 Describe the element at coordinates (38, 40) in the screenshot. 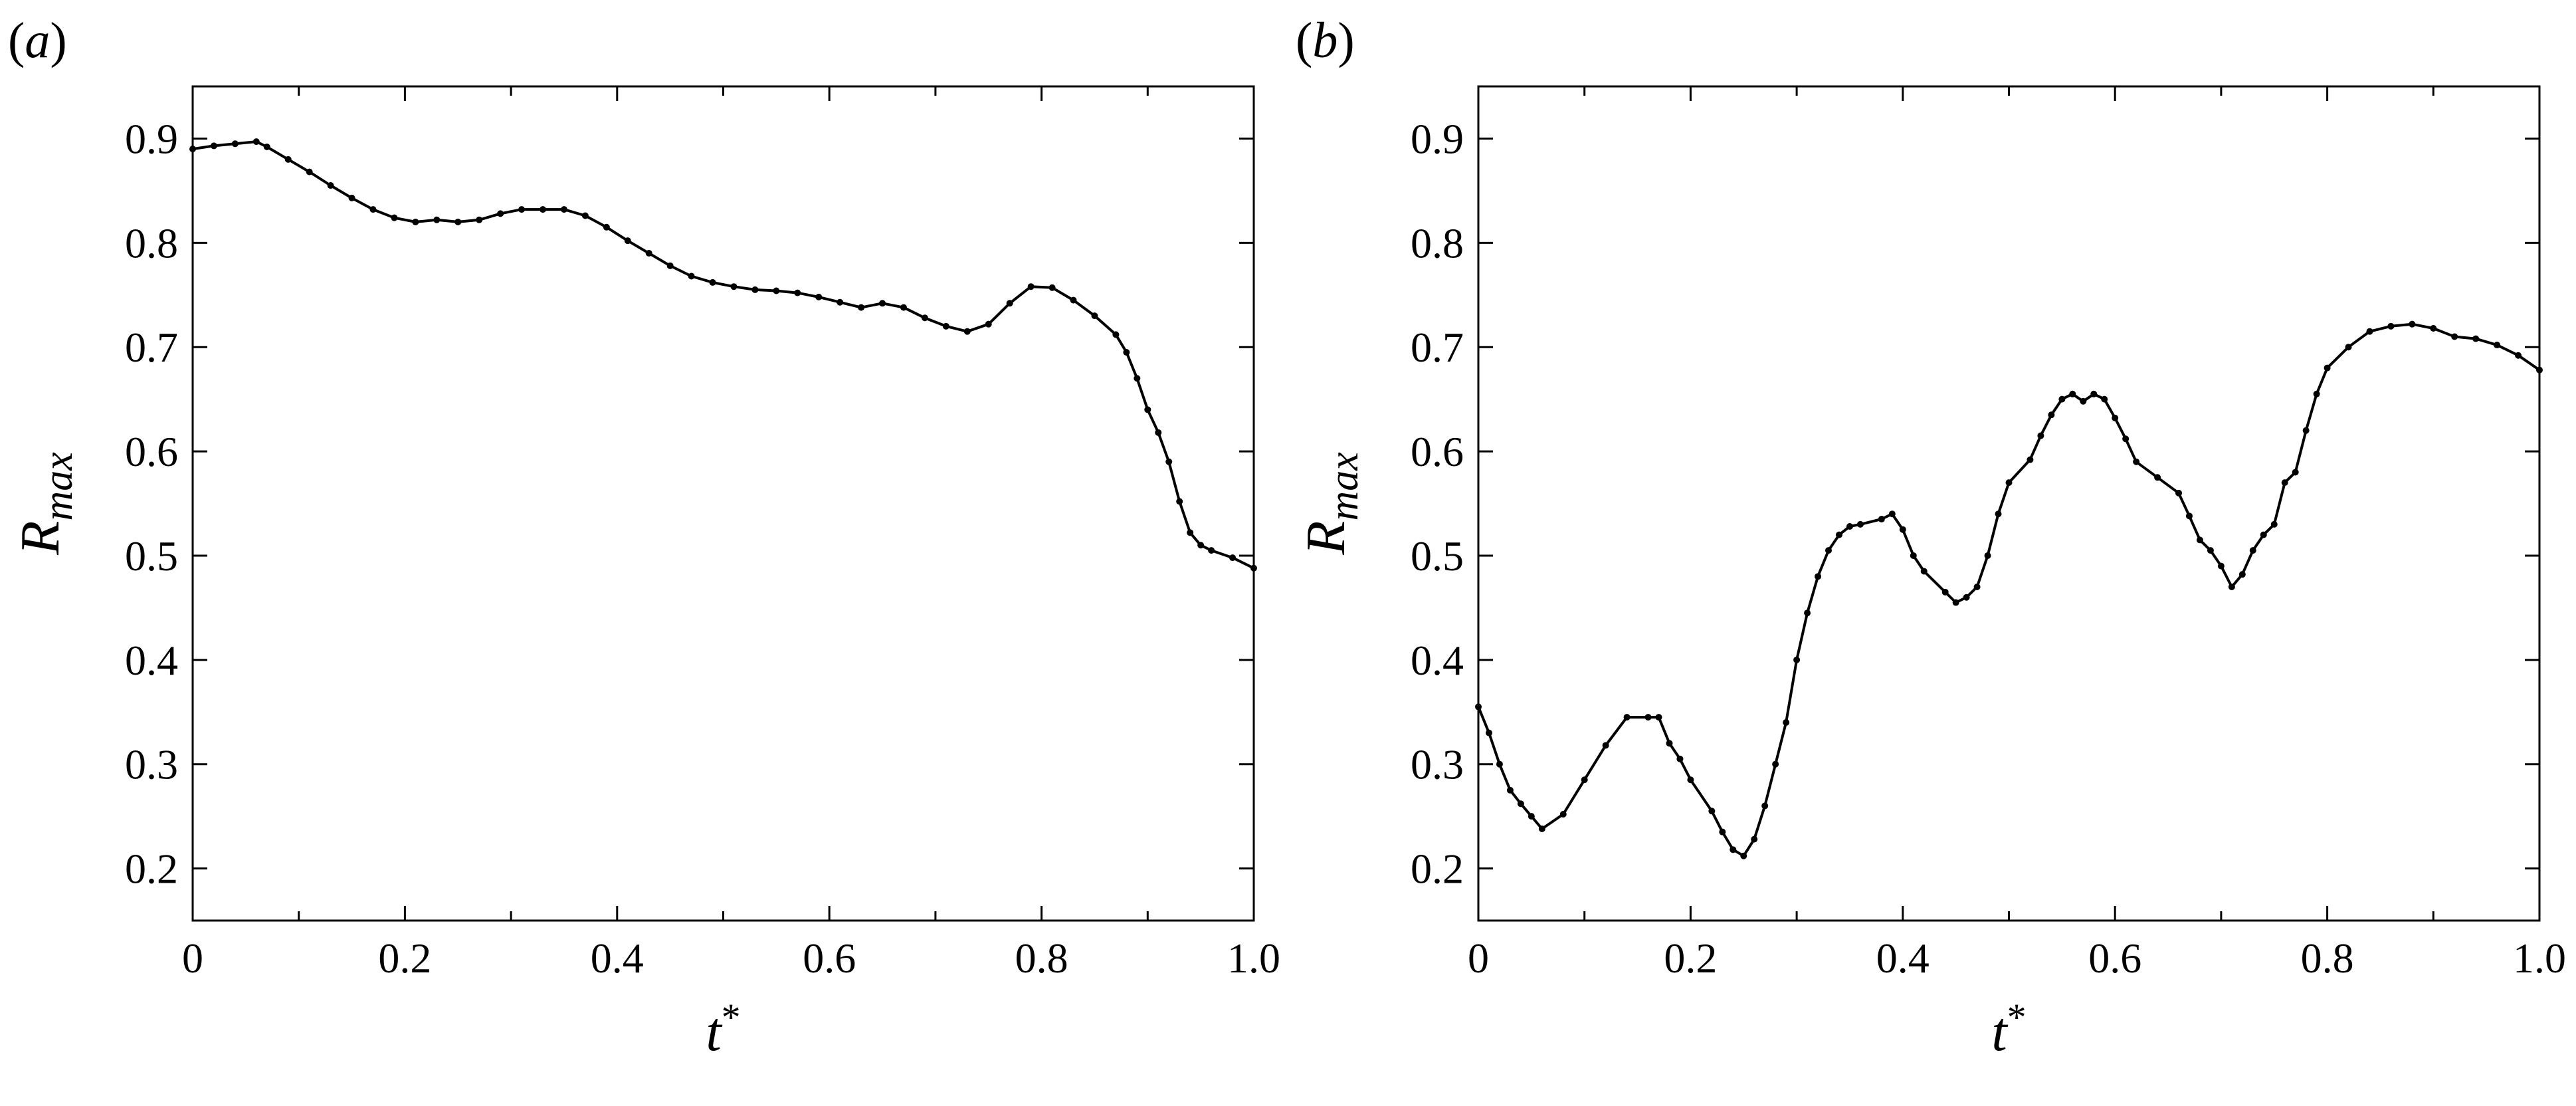

I see `panel-label: (a)` at that location.